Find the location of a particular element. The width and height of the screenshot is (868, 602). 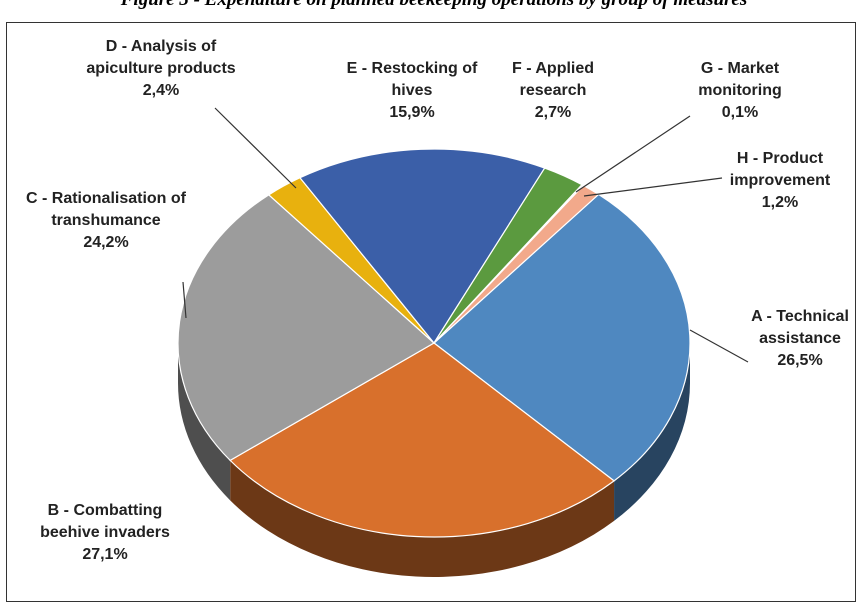

data-label: A - Technical assistance 26,5% is located at coordinates (800, 339).